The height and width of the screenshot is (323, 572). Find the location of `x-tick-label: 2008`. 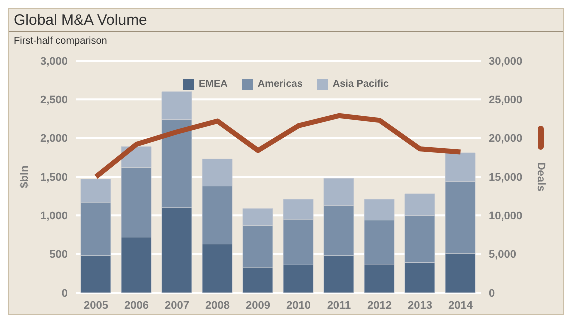

x-tick-label: 2008 is located at coordinates (218, 306).